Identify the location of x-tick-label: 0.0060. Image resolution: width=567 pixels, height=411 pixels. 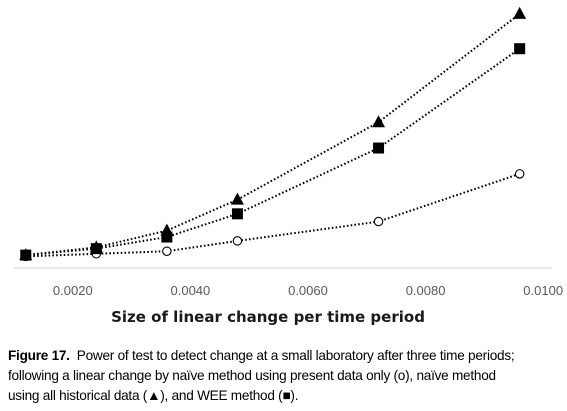
(308, 290).